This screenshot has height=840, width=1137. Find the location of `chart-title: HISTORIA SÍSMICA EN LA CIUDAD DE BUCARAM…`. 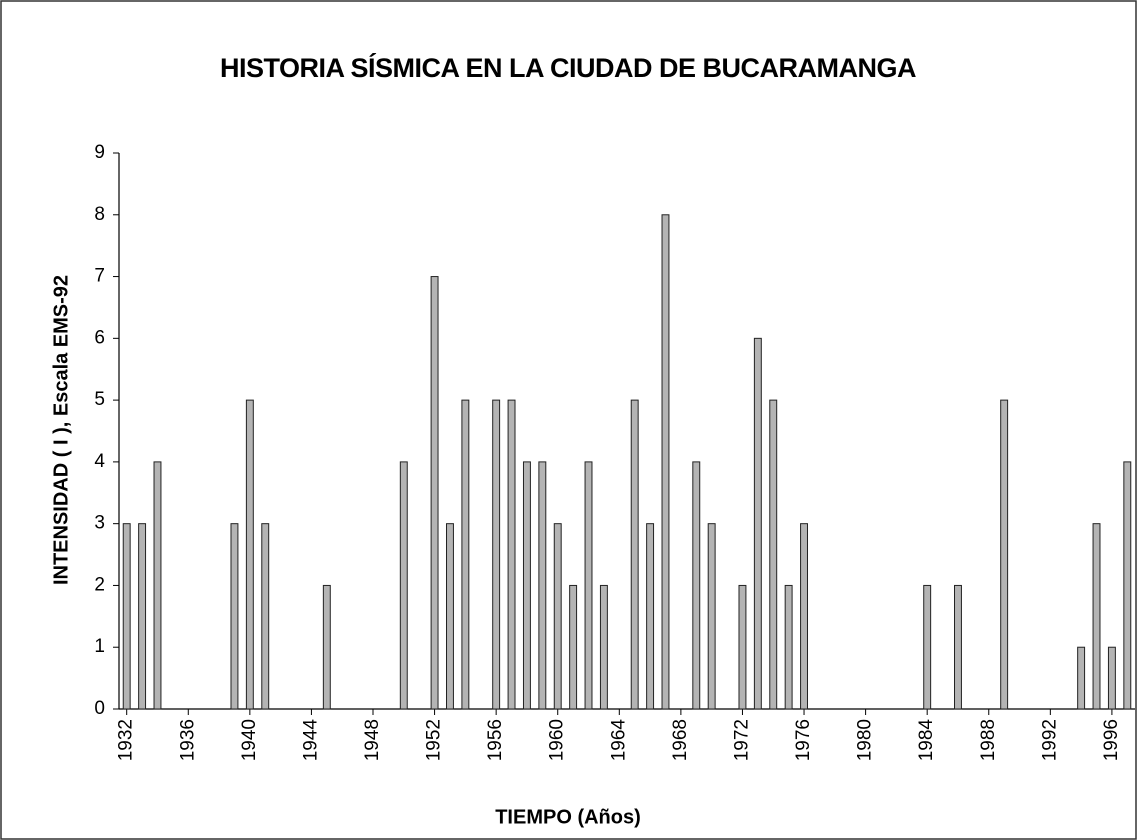

chart-title: HISTORIA SÍSMICA EN LA CIUDAD DE BUCARAM… is located at coordinates (568, 67).